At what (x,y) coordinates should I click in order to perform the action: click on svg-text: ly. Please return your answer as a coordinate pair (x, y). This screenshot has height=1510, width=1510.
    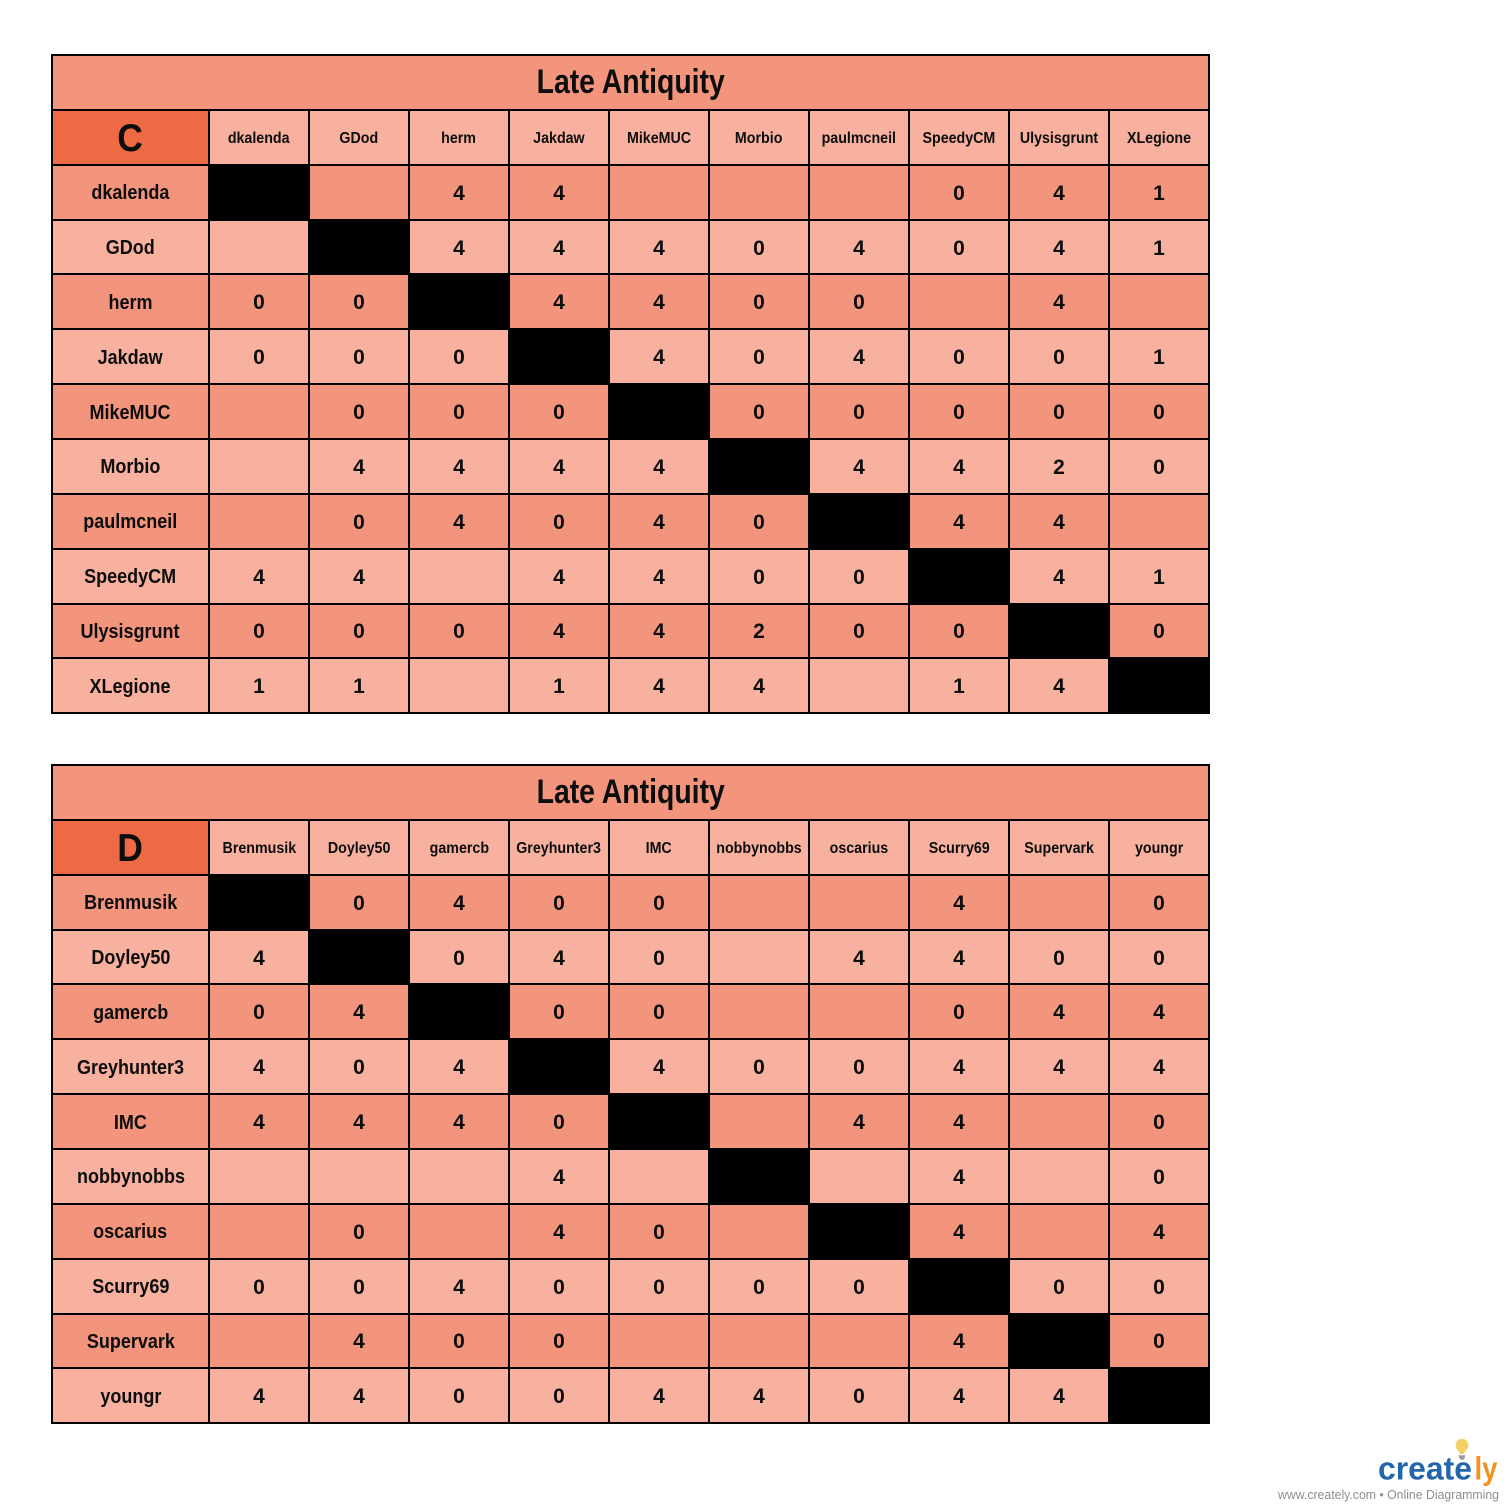
    Looking at the image, I should click on (1486, 1469).